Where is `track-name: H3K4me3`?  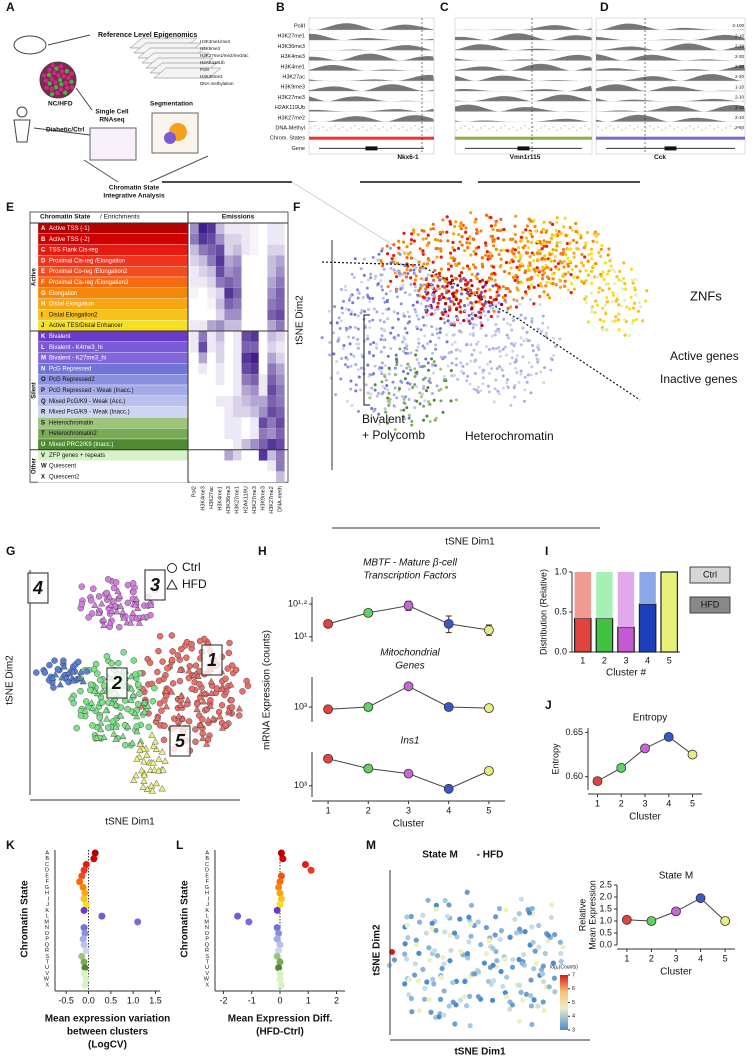
track-name: H3K4me3 is located at coordinates (293, 57).